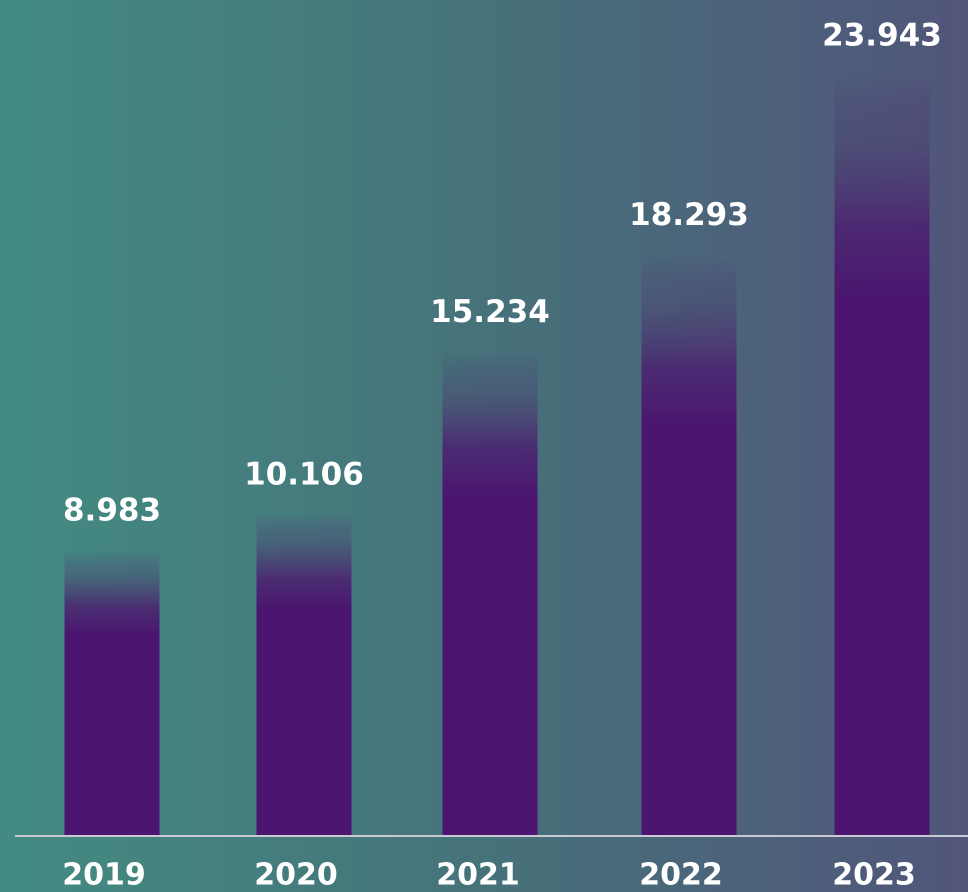  What do you see at coordinates (882, 36) in the screenshot?
I see `value-label: 23.943` at bounding box center [882, 36].